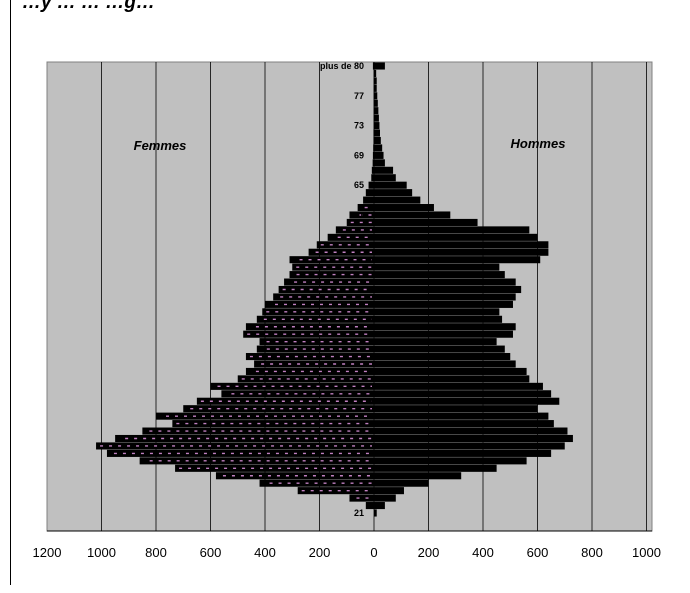  Describe the element at coordinates (47, 552) in the screenshot. I see `x-tick-label: 1200` at that location.